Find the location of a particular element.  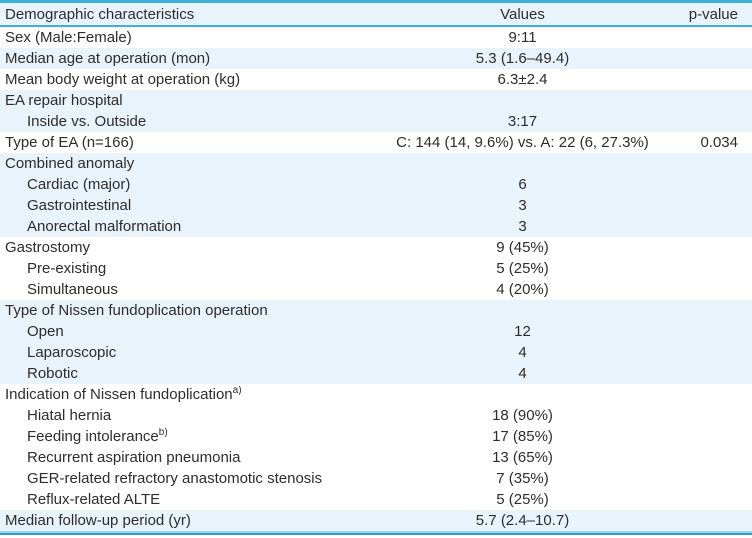

table-row: Robotic 4 is located at coordinates (376, 373).